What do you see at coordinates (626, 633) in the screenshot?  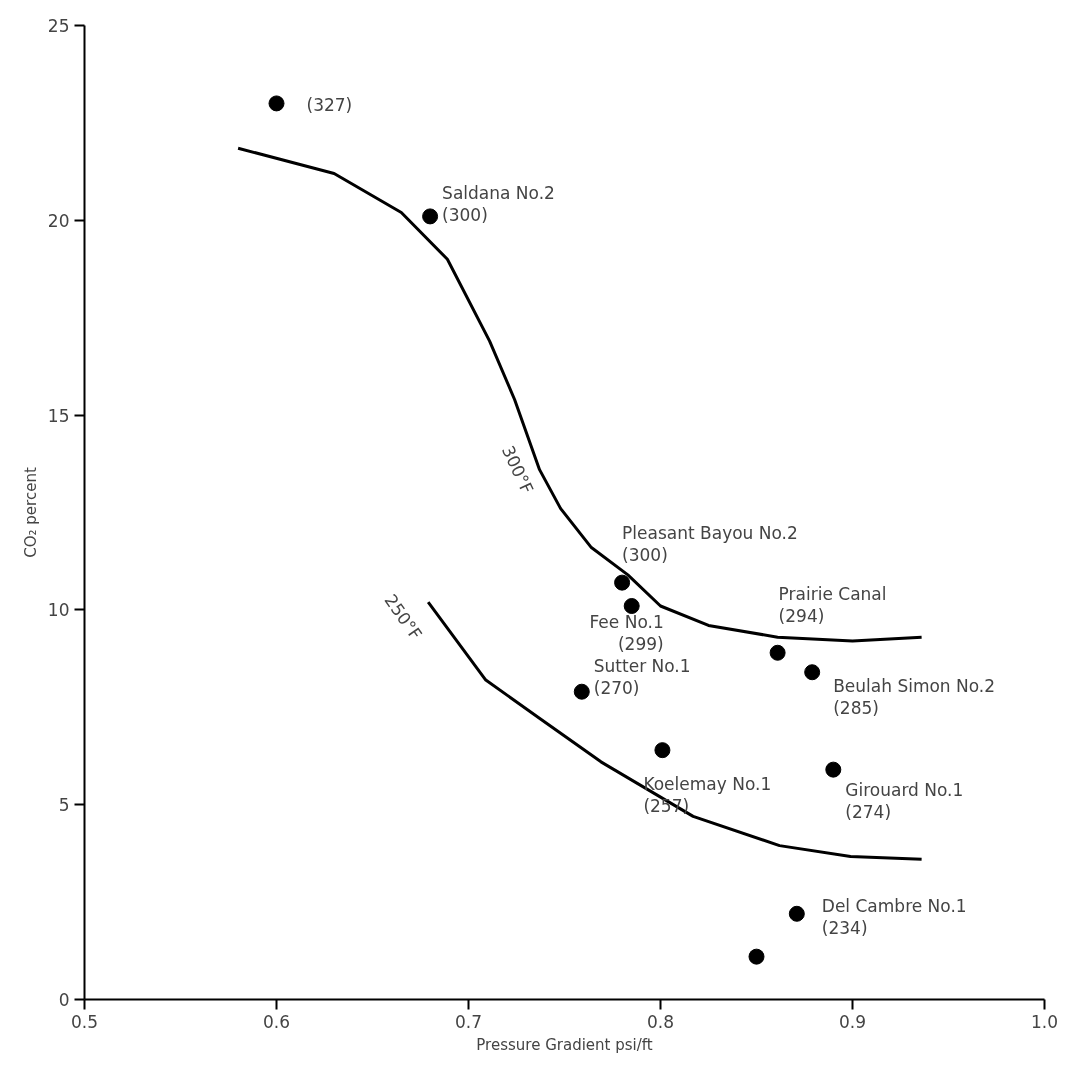 I see `annotation: Fee No.1 (299)` at bounding box center [626, 633].